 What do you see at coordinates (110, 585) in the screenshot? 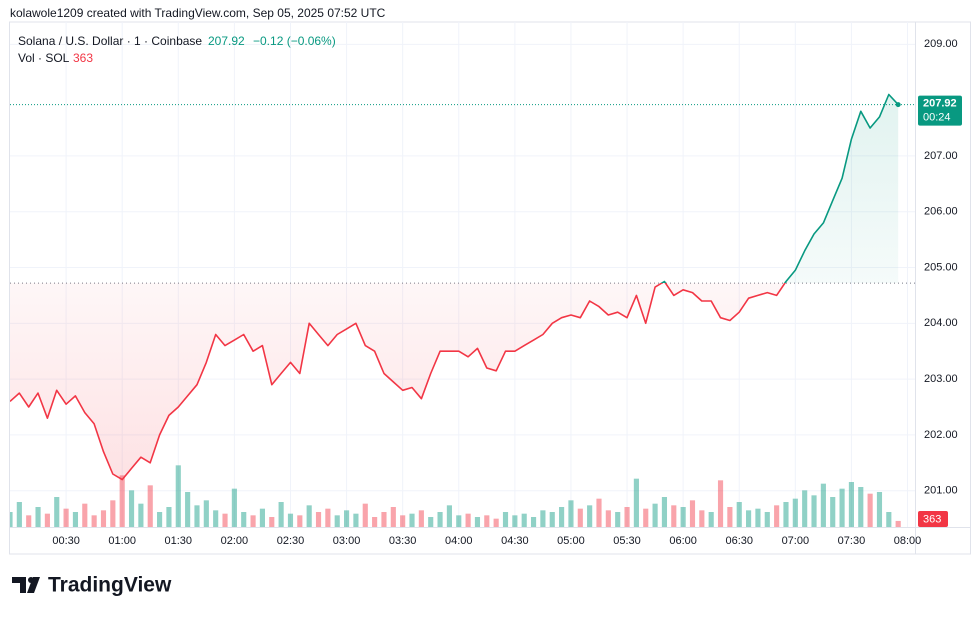
I see `brand: TradingView` at bounding box center [110, 585].